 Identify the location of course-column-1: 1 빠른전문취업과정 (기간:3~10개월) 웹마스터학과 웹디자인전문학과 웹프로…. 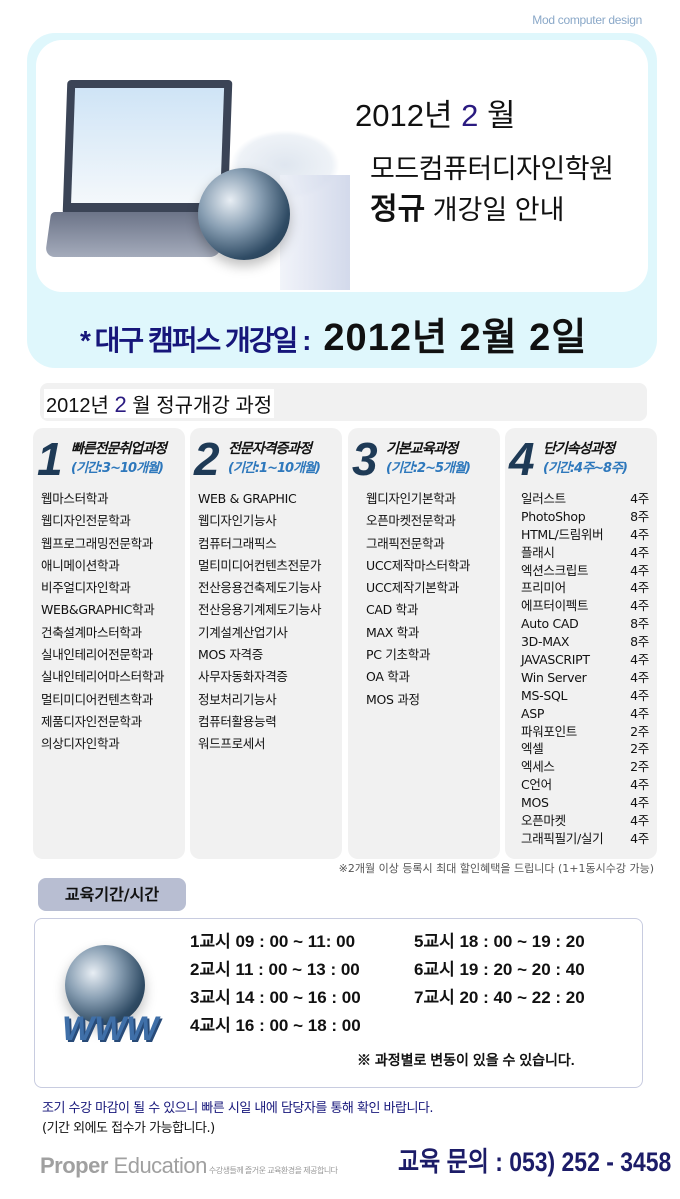
(109, 643).